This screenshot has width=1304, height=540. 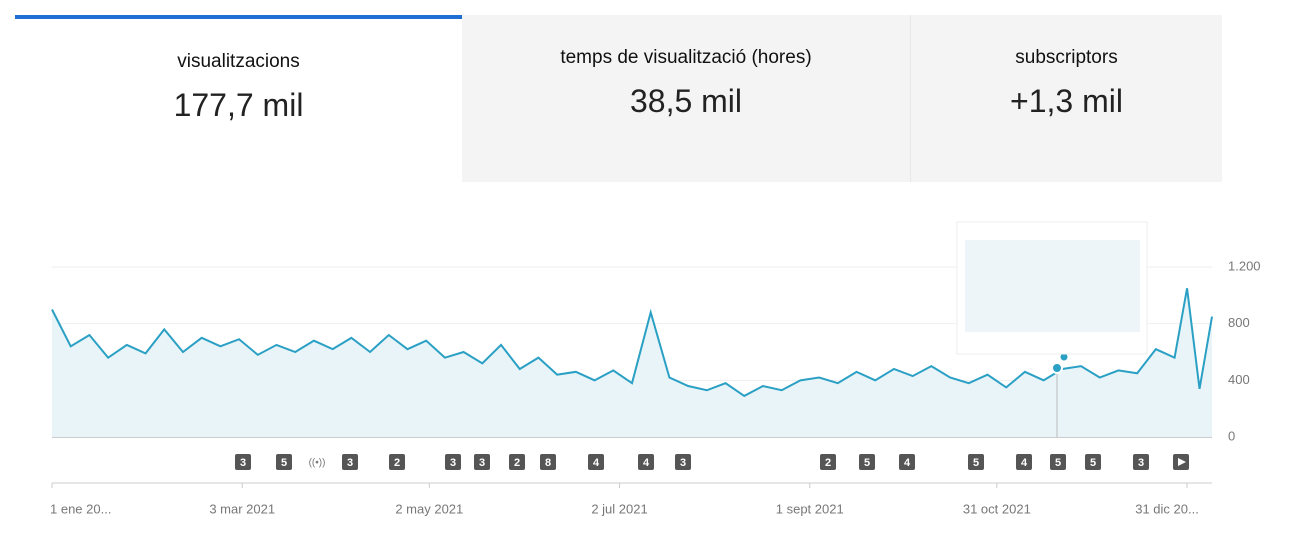 What do you see at coordinates (686, 101) in the screenshot?
I see `tab-value: 38,5 mil` at bounding box center [686, 101].